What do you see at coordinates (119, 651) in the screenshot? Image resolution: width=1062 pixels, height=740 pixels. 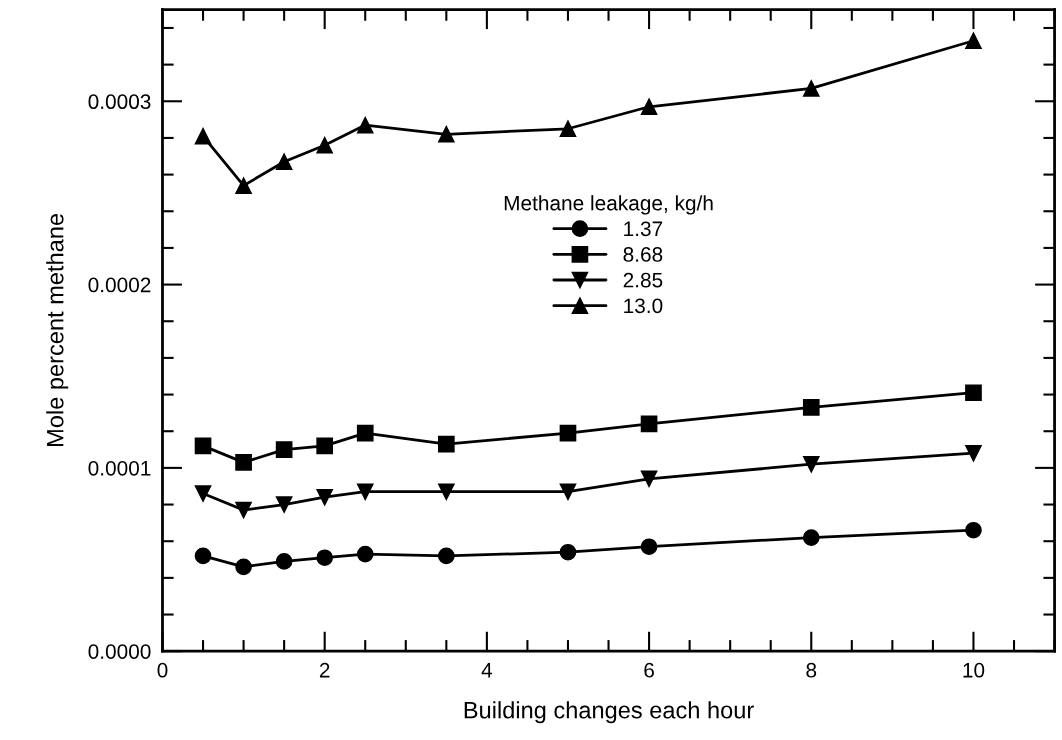 I see `y-tick-label: 0.0000` at bounding box center [119, 651].